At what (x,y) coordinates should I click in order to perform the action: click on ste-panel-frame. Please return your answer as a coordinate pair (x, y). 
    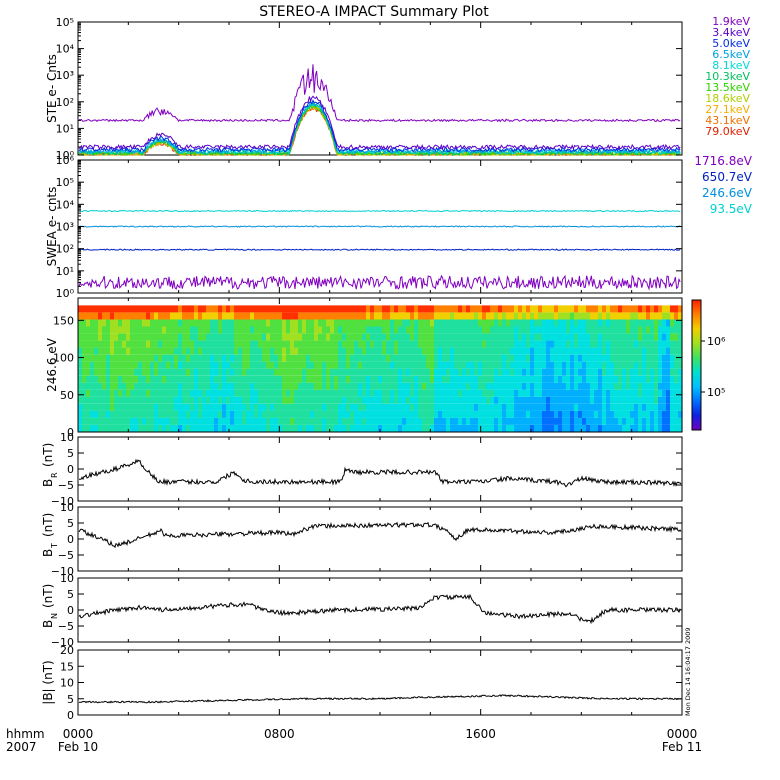
    Looking at the image, I should click on (380, 88).